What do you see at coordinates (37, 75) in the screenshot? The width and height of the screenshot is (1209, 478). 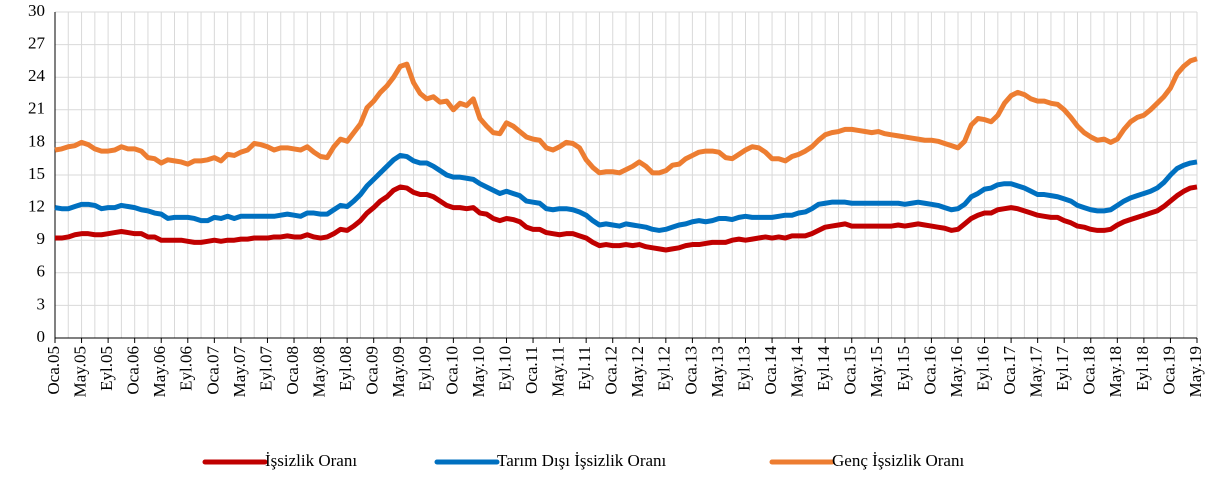 I see `y-tick-label: 24` at bounding box center [37, 75].